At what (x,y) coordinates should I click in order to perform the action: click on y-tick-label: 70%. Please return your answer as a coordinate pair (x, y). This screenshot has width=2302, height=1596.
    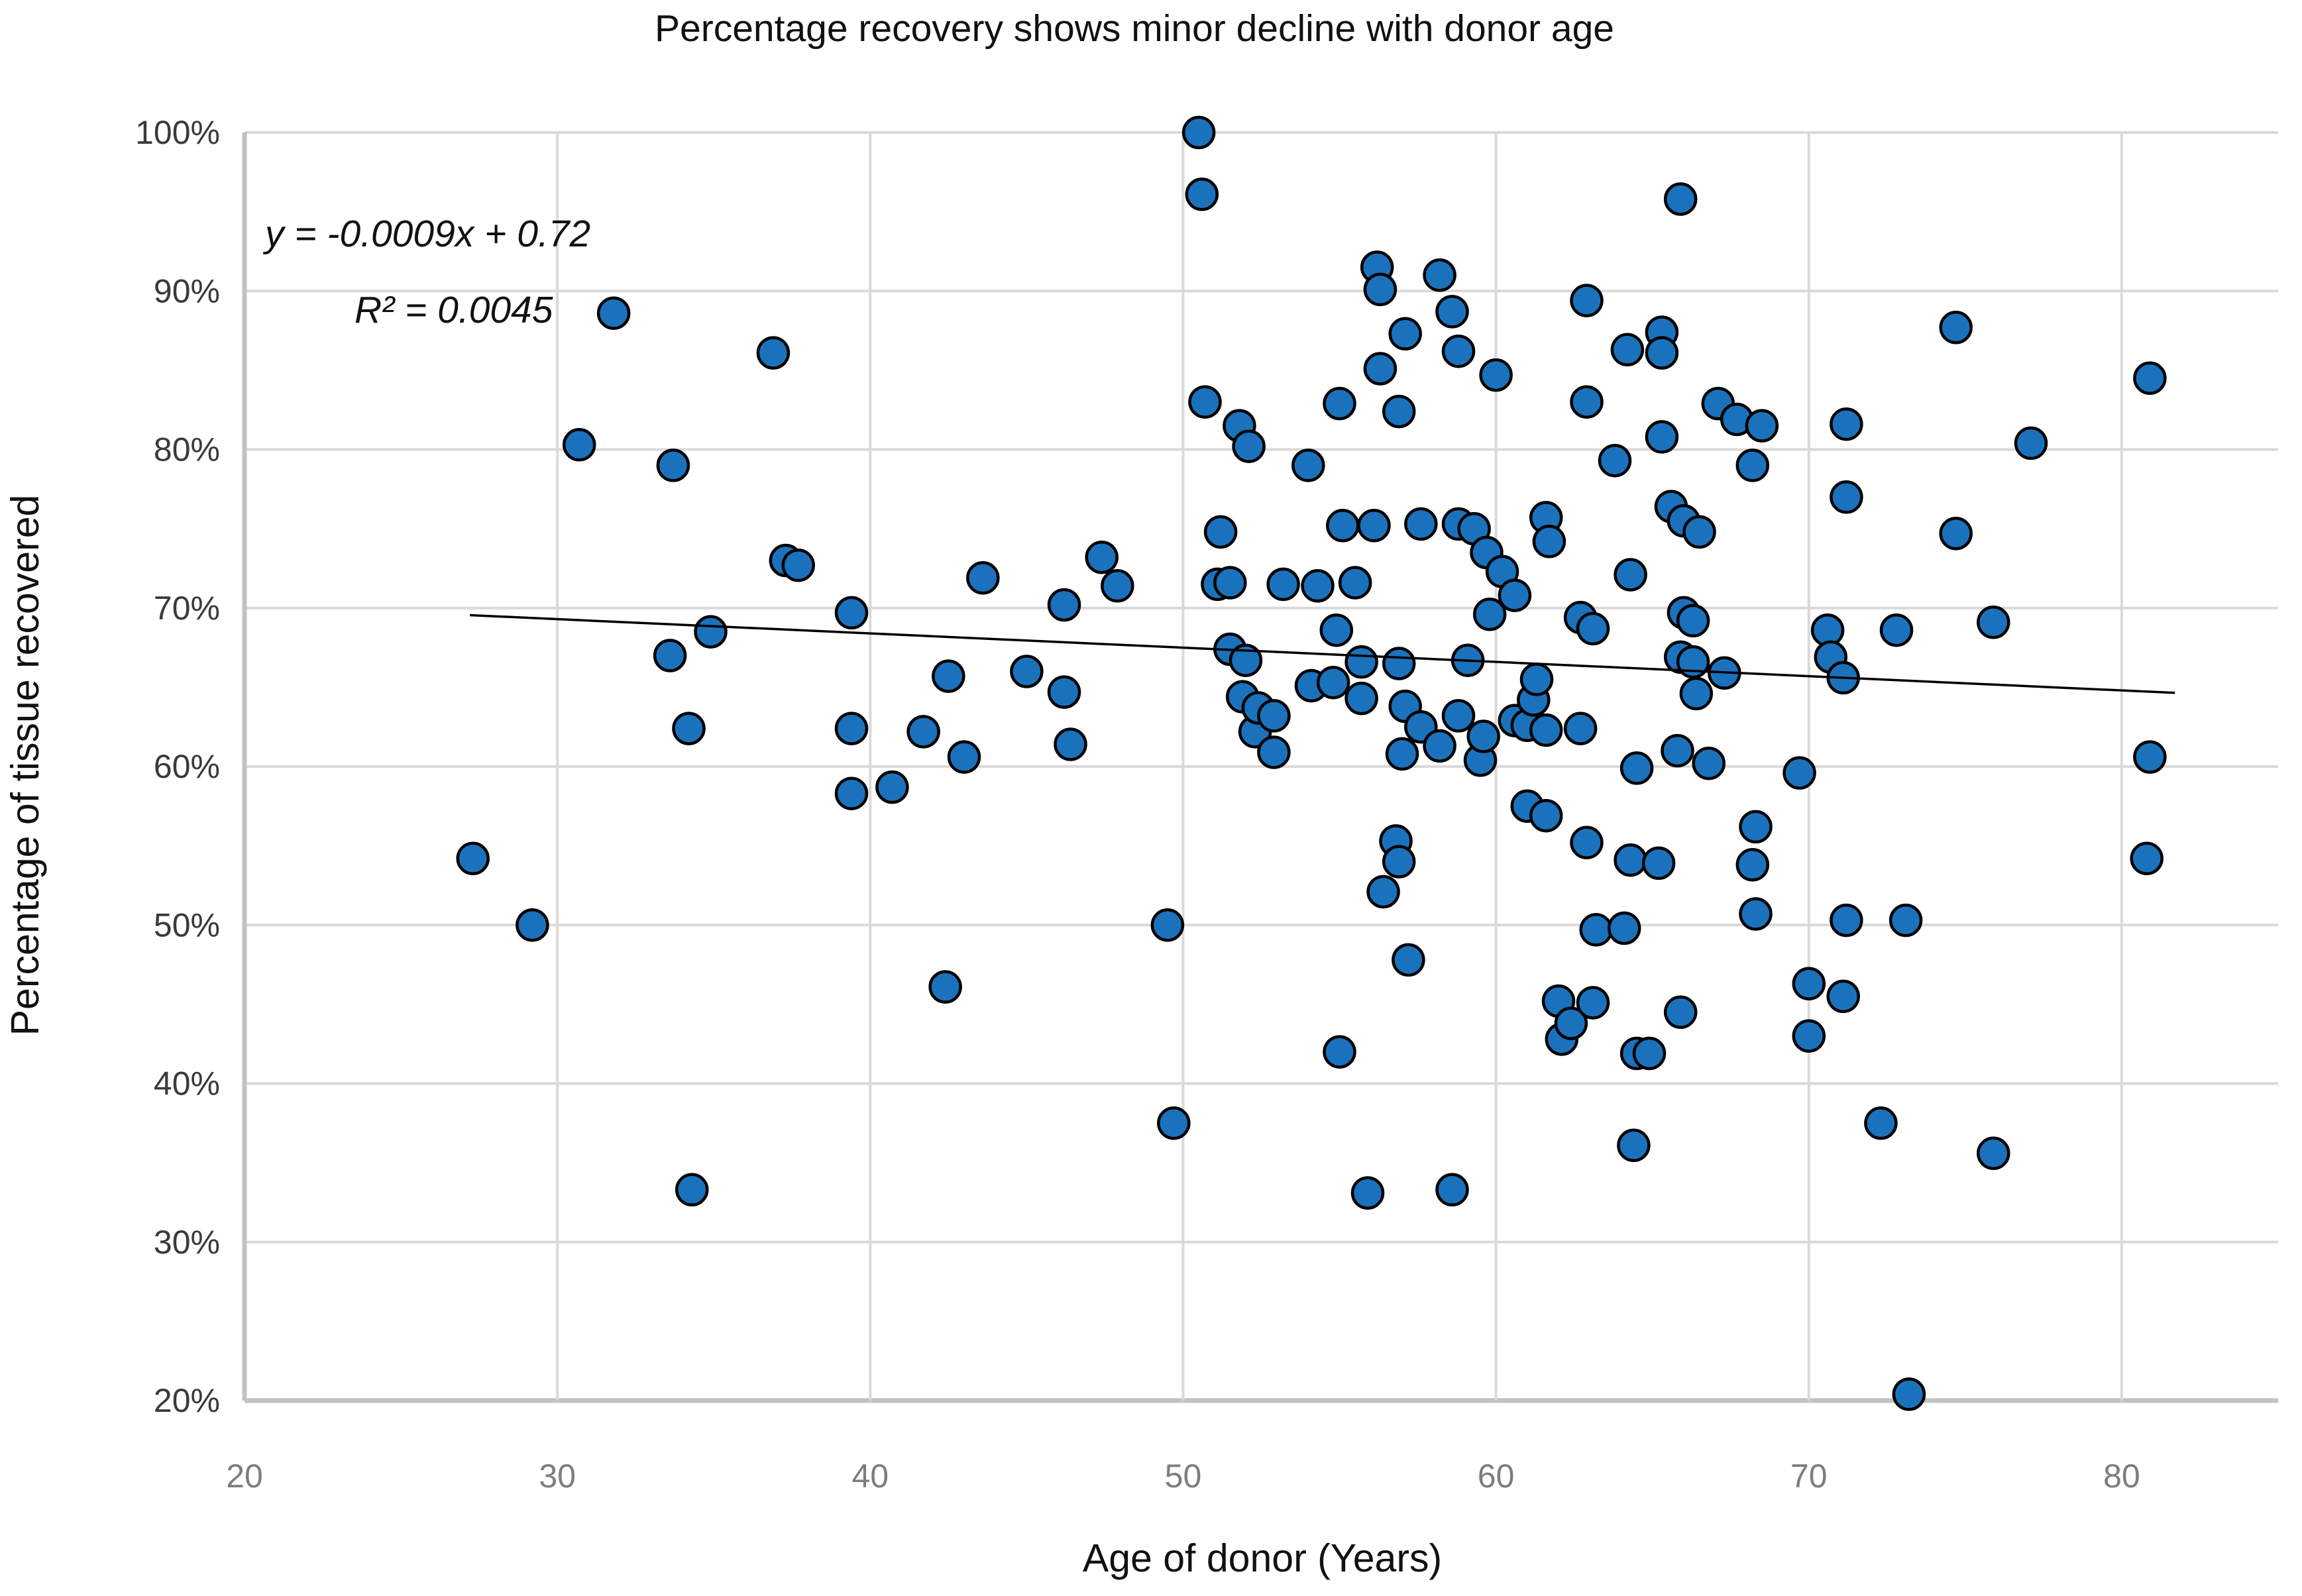
    Looking at the image, I should click on (187, 608).